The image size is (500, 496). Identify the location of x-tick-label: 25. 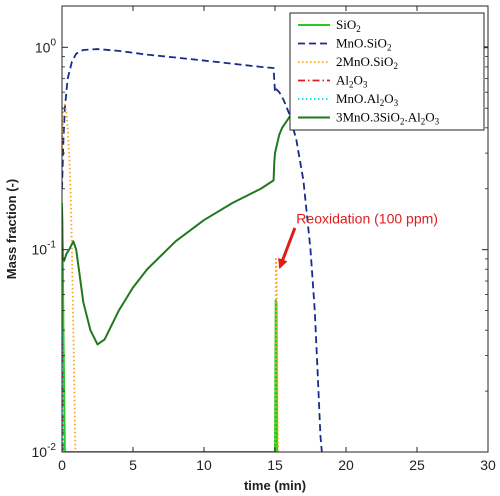
(417, 465).